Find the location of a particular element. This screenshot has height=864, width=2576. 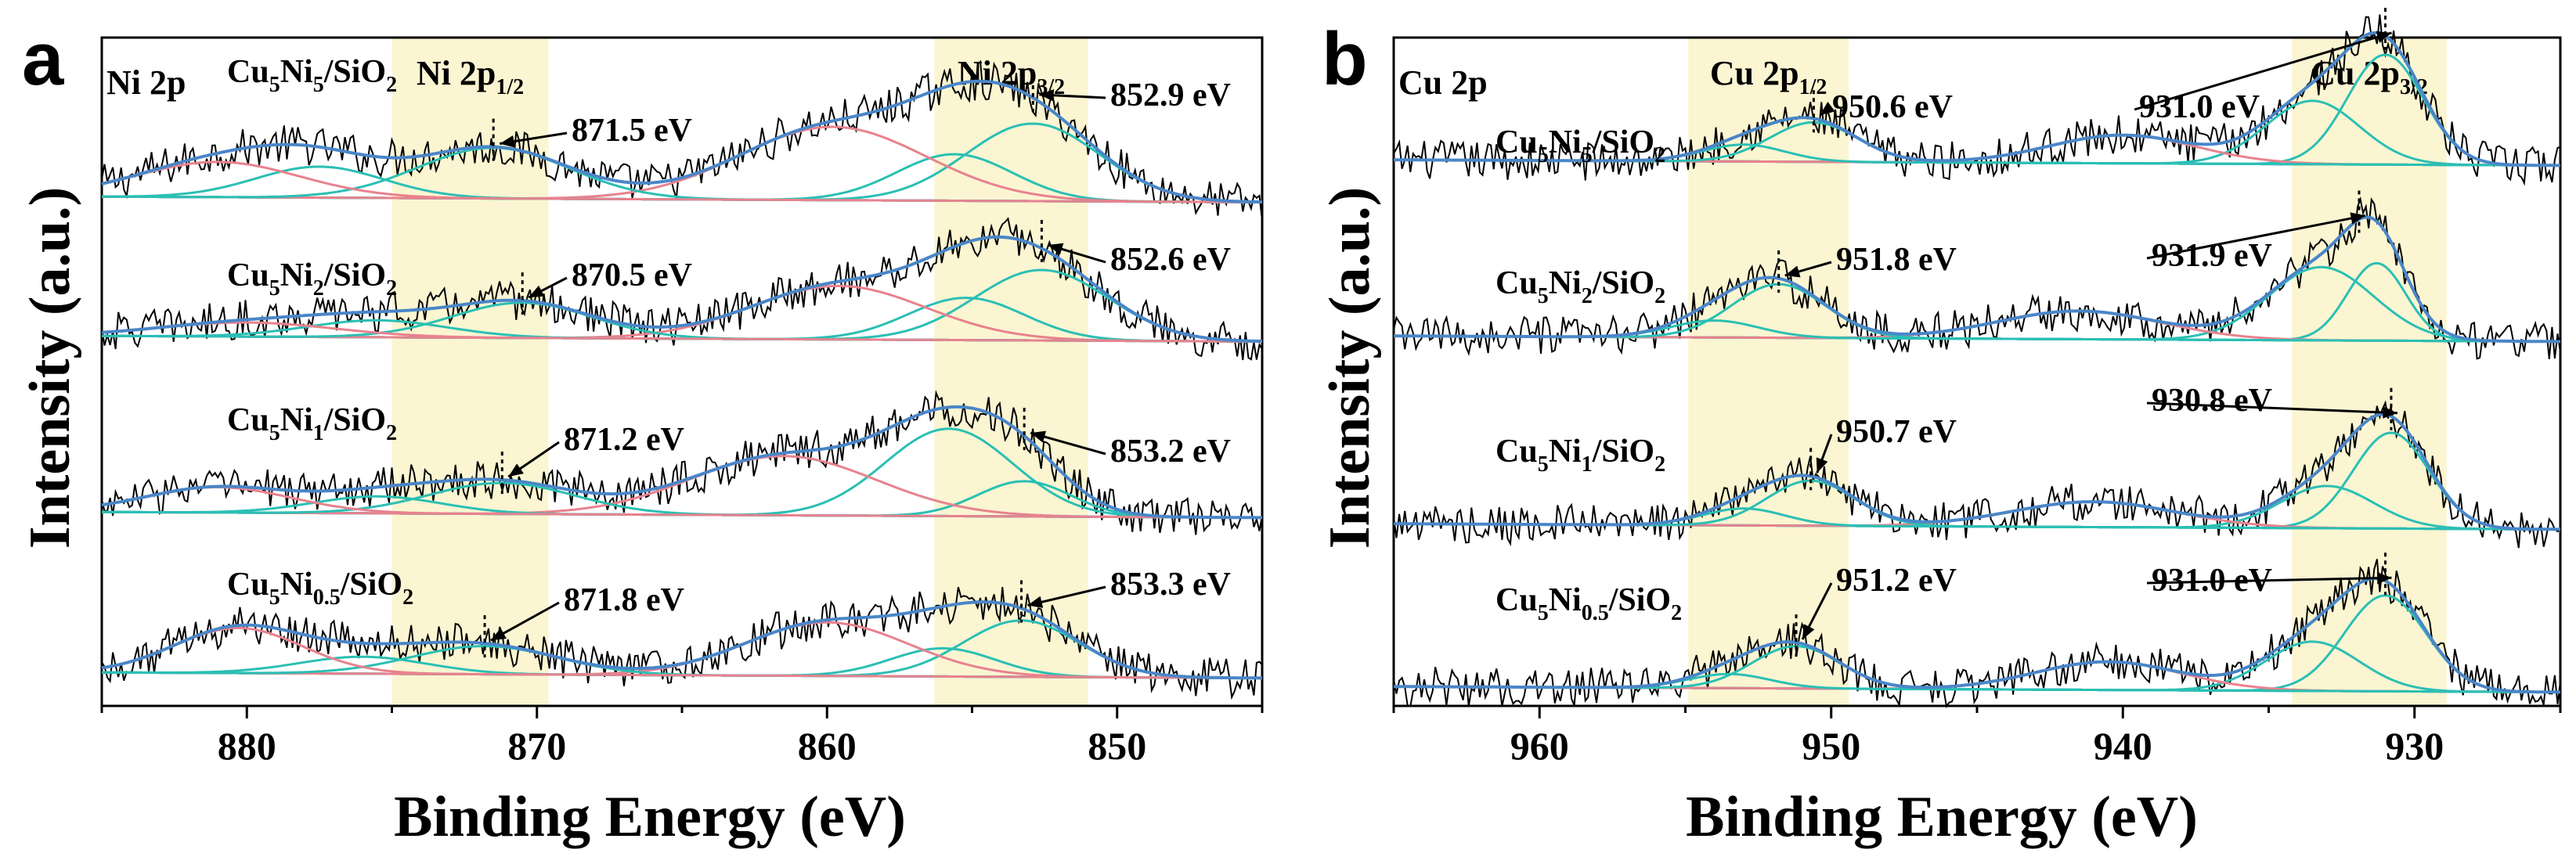

peak-label: 931.0 eV is located at coordinates (2199, 107).